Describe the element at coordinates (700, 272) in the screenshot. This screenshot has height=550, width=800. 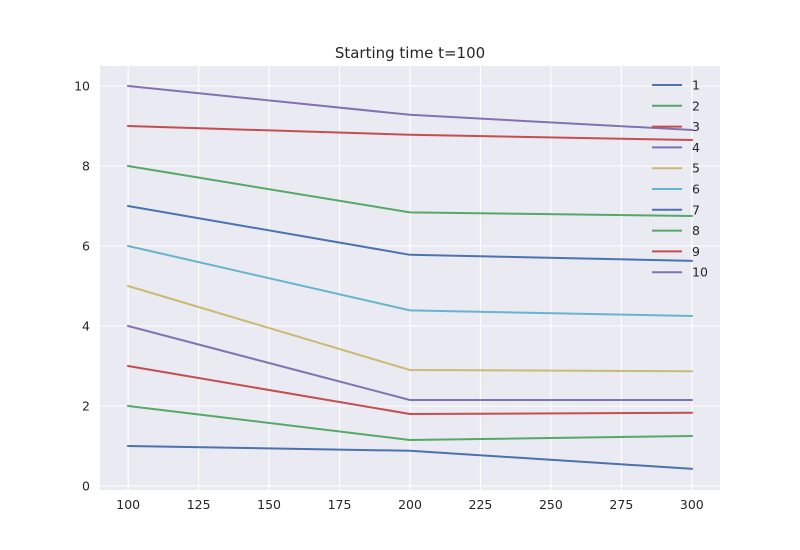
I see `legend-label-10: 10` at that location.